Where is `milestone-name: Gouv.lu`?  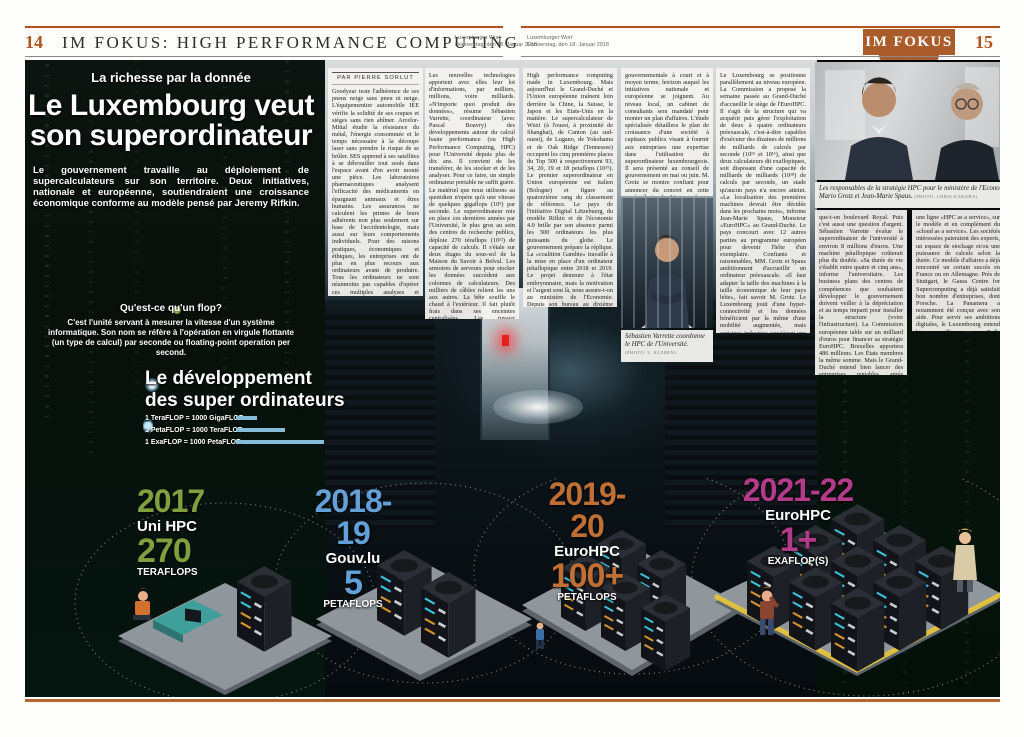 milestone-name: Gouv.lu is located at coordinates (353, 558).